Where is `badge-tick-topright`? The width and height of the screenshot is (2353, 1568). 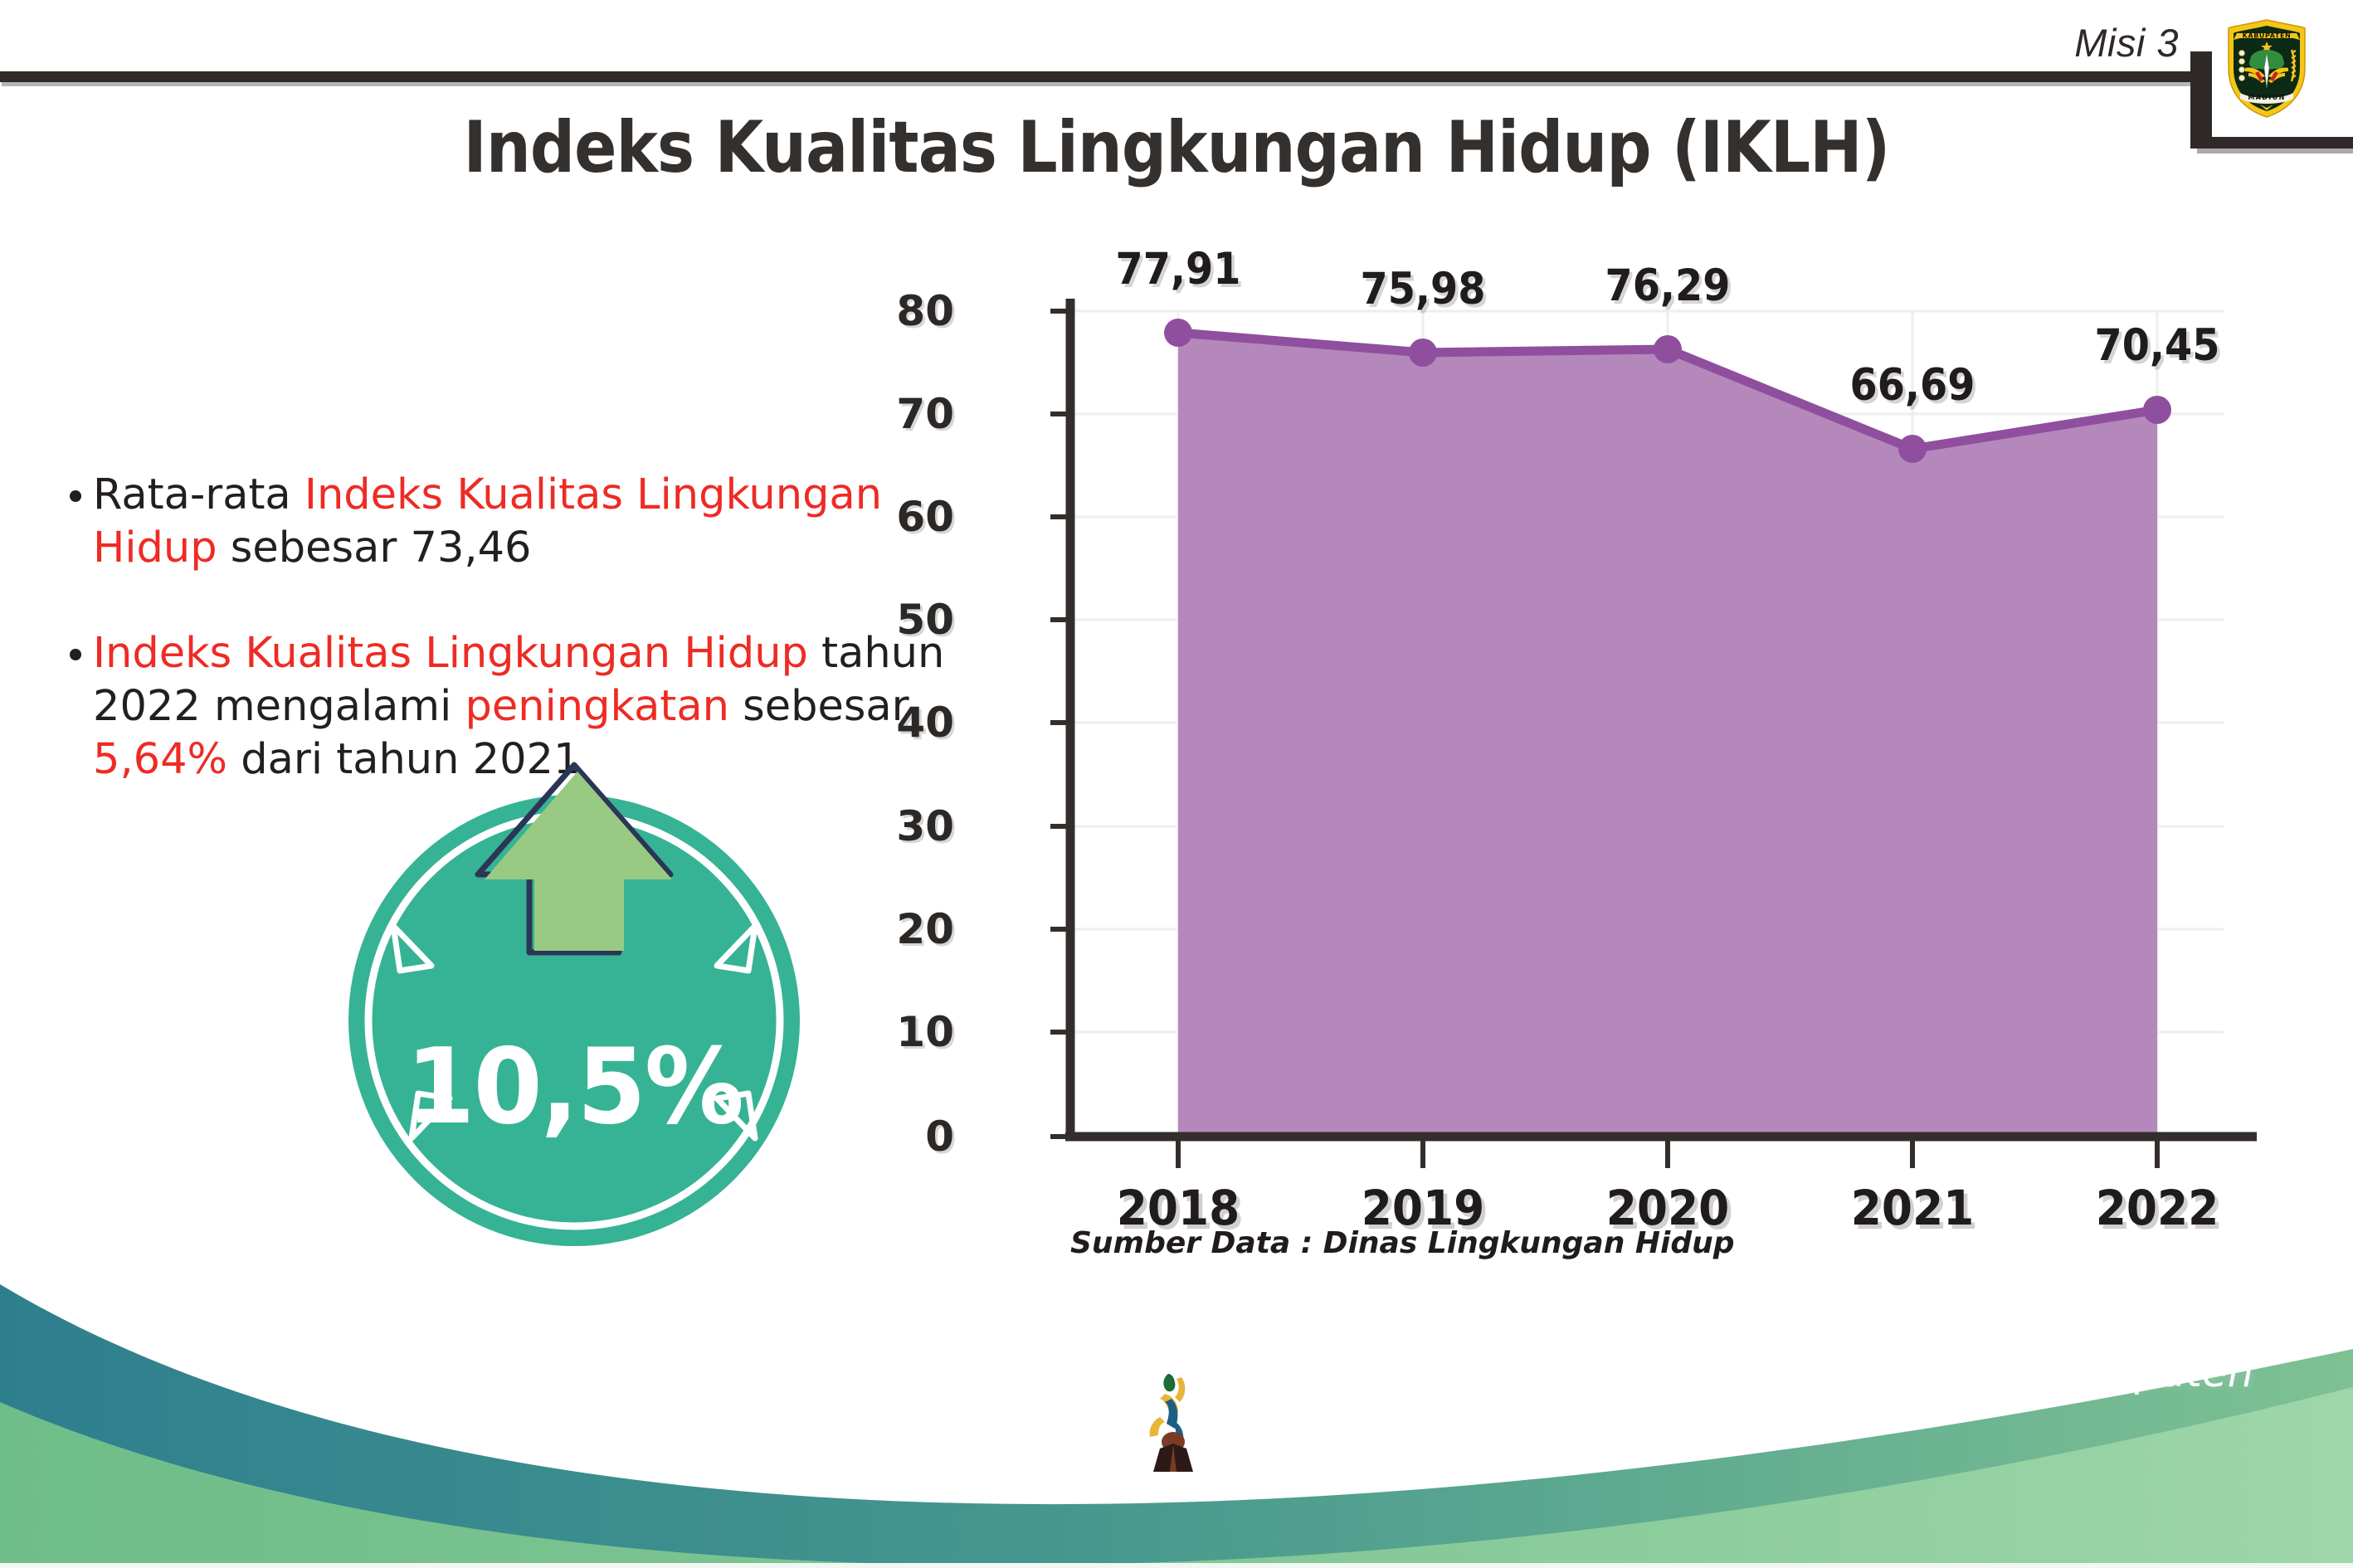 badge-tick-topright is located at coordinates (736, 948).